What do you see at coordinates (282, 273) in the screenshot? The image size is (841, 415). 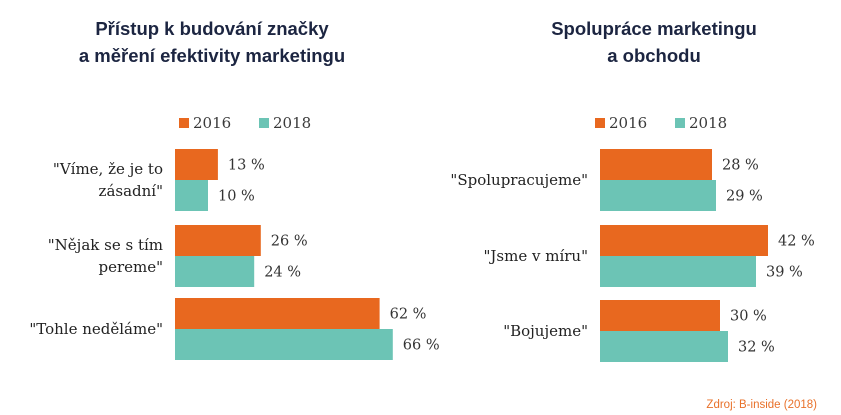 I see `bar-value-label: 24 %` at bounding box center [282, 273].